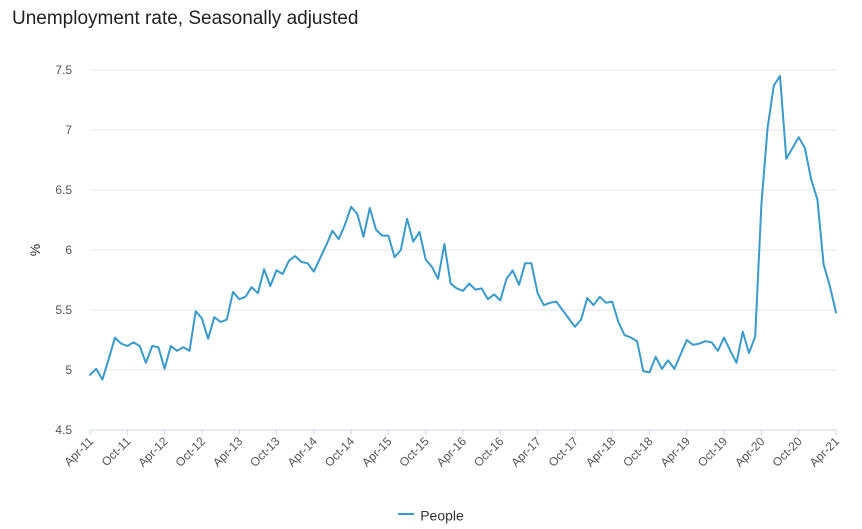 The width and height of the screenshot is (862, 529). Describe the element at coordinates (713, 452) in the screenshot. I see `x-tick-label: Oct-19` at that location.